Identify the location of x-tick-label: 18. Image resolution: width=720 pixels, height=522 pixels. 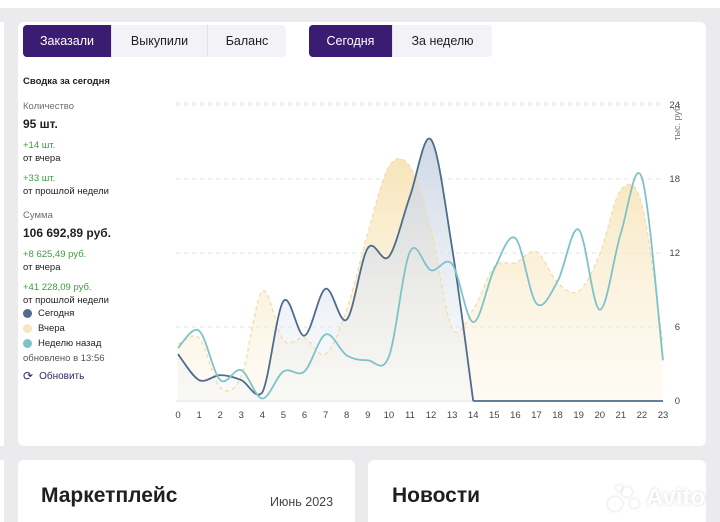
(557, 415).